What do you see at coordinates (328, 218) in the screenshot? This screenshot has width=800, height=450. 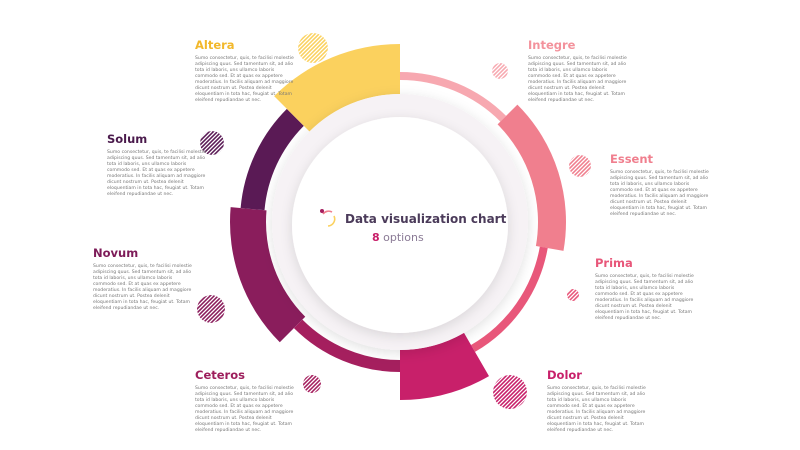 I see `center-icon` at bounding box center [328, 218].